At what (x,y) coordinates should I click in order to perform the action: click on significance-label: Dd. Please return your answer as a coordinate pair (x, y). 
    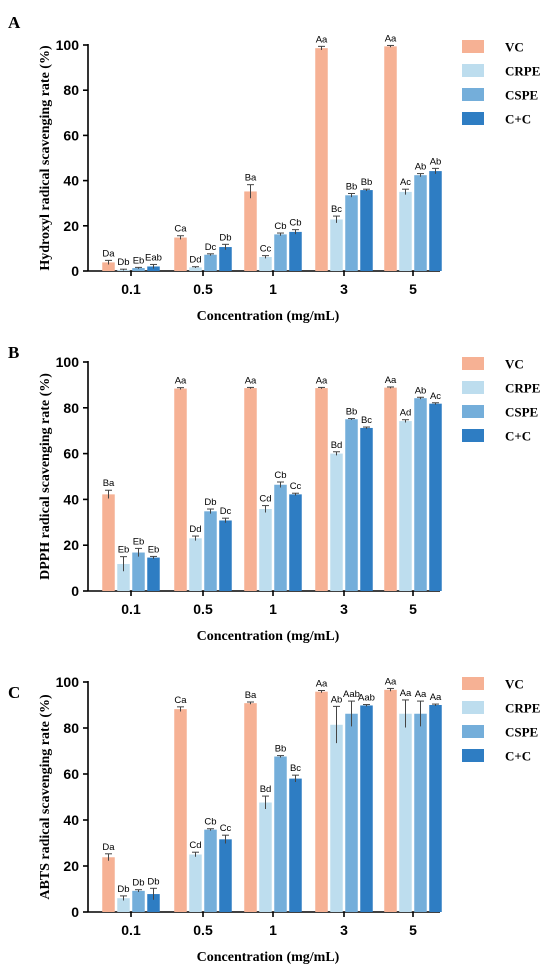
    Looking at the image, I should click on (195, 529).